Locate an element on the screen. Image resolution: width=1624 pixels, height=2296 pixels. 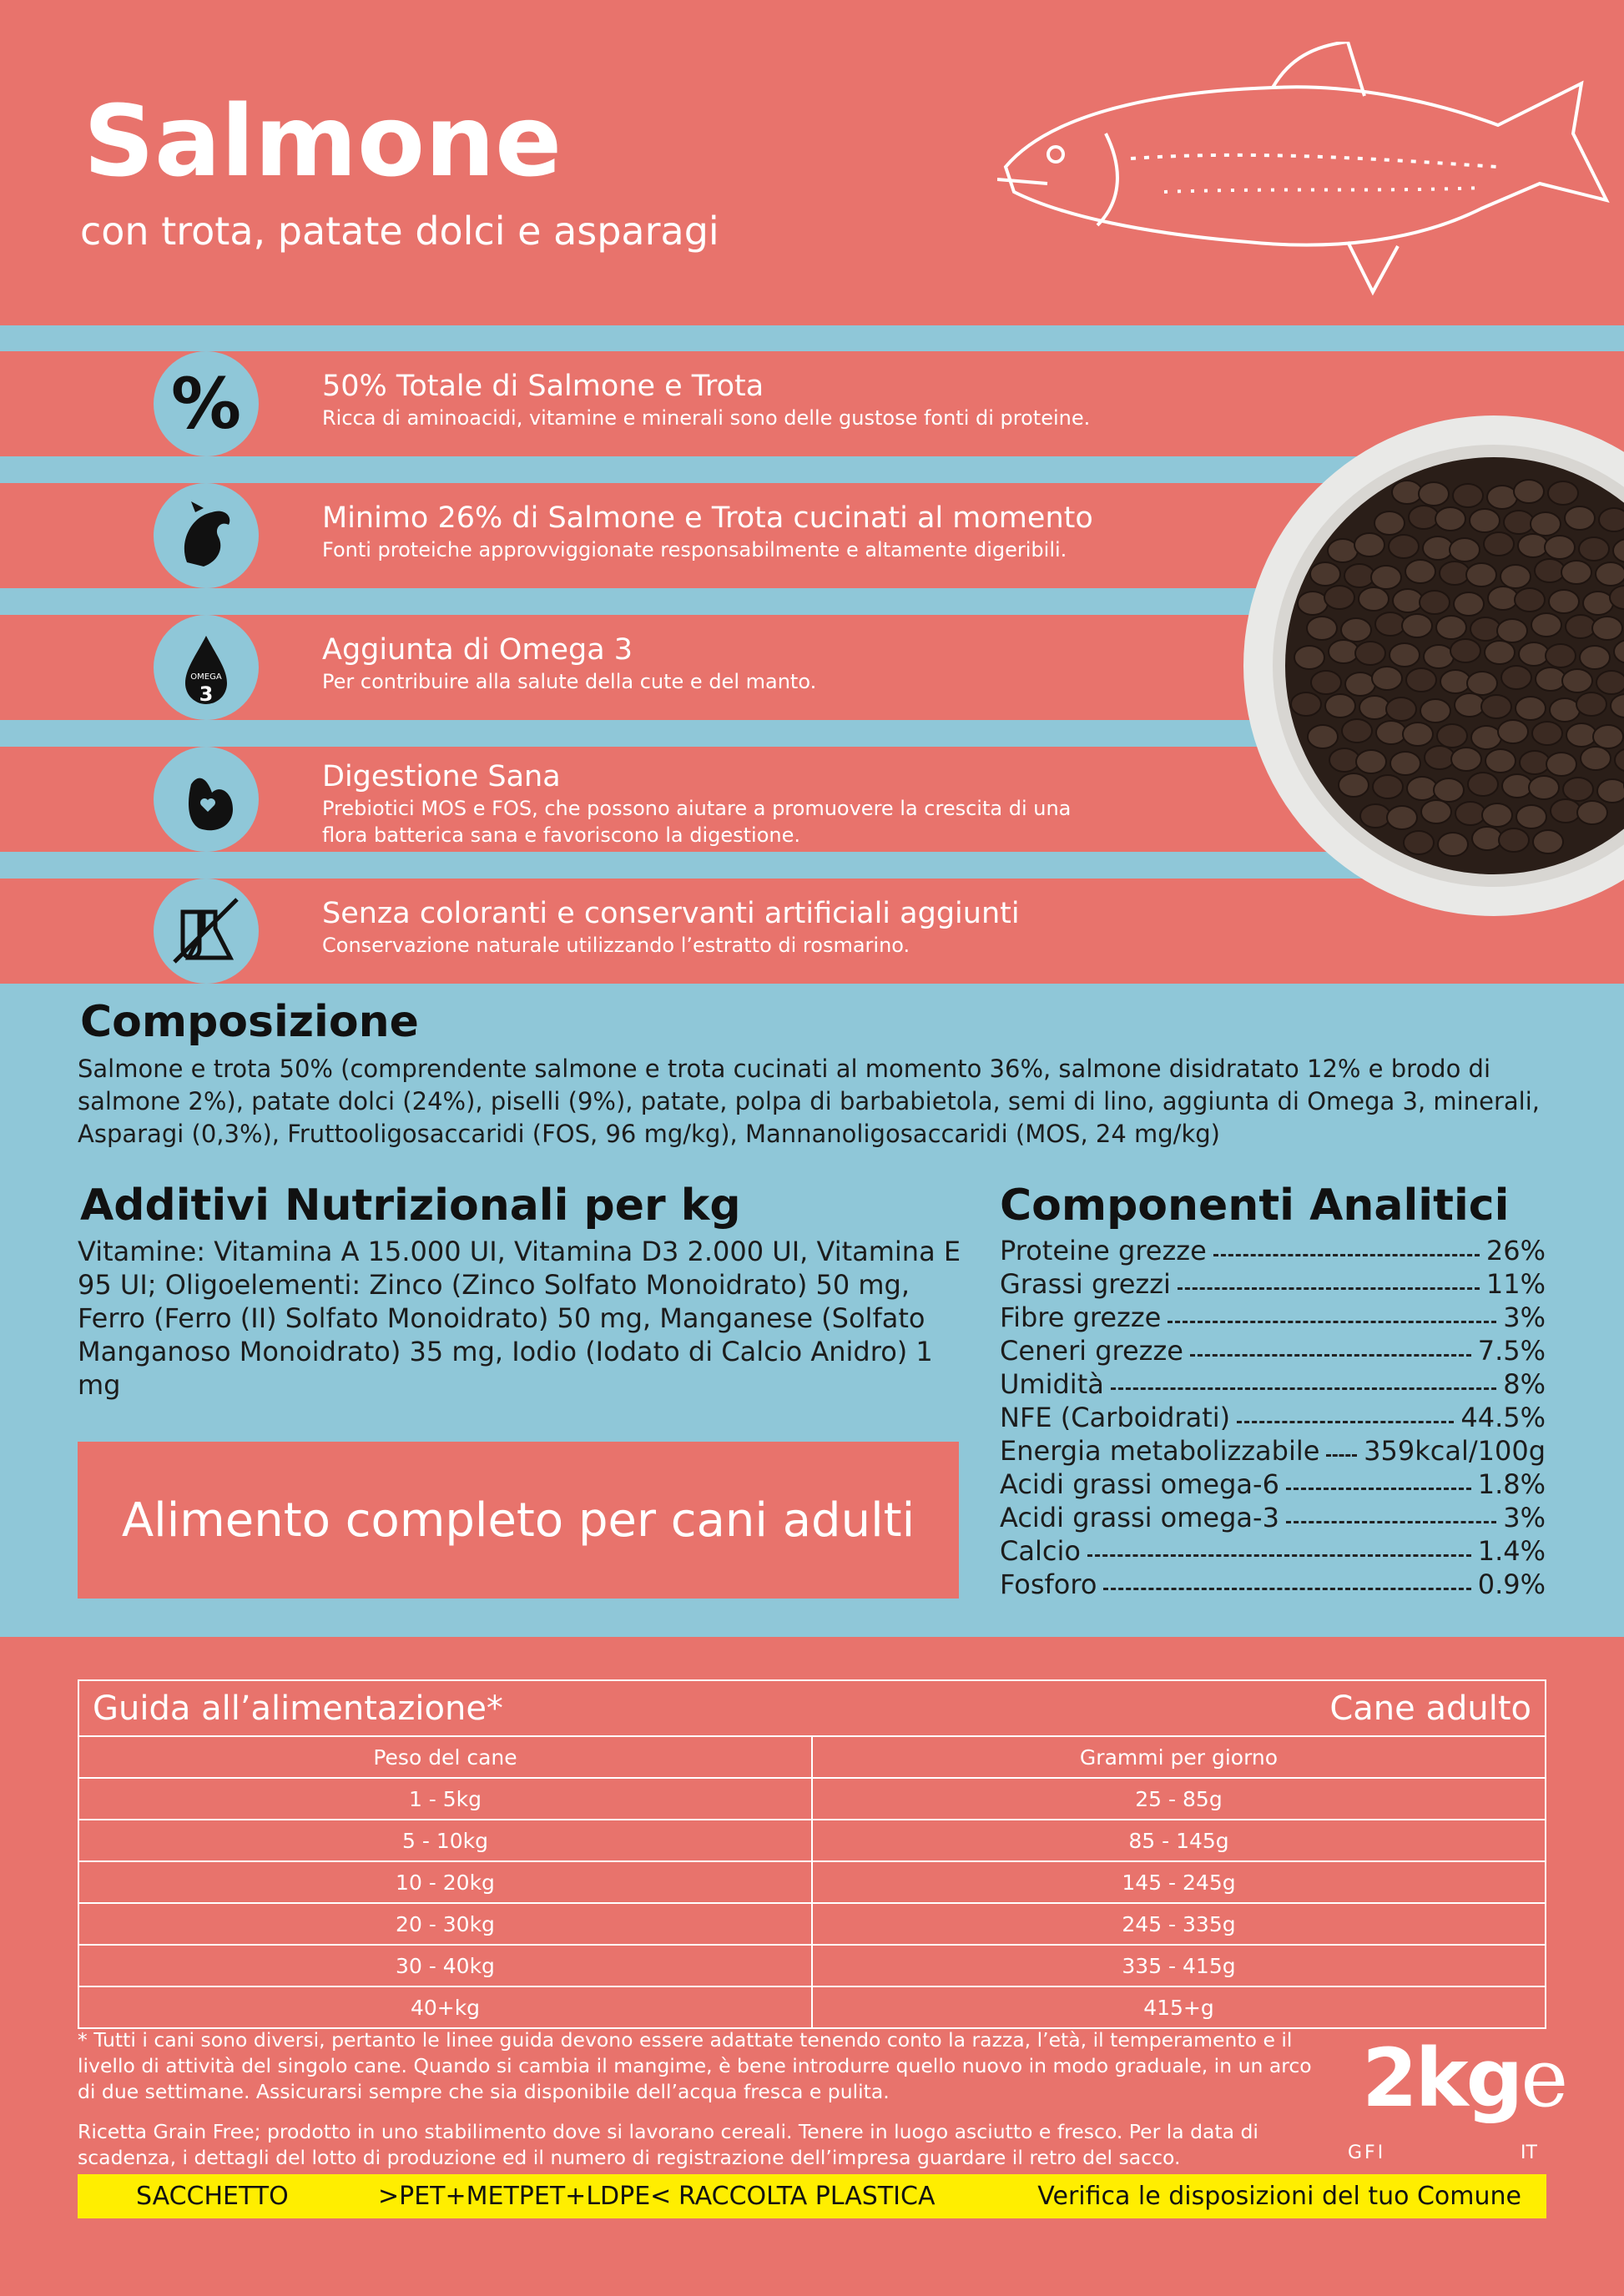
nutrient-name: Calcio is located at coordinates (1040, 1551).